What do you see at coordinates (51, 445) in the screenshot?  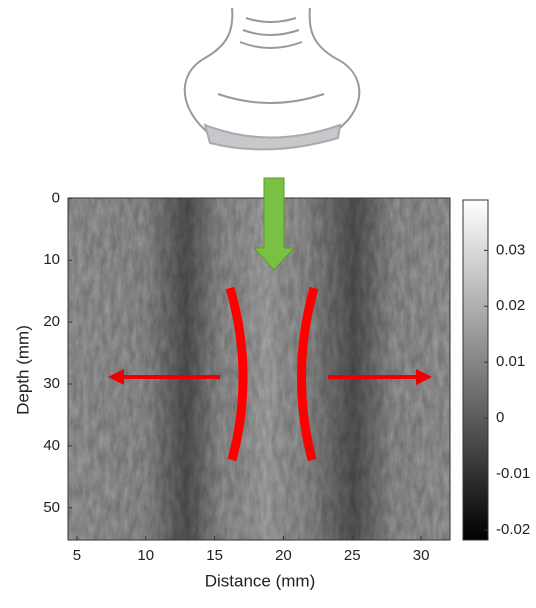 I see `y-tick-label: 40` at bounding box center [51, 445].